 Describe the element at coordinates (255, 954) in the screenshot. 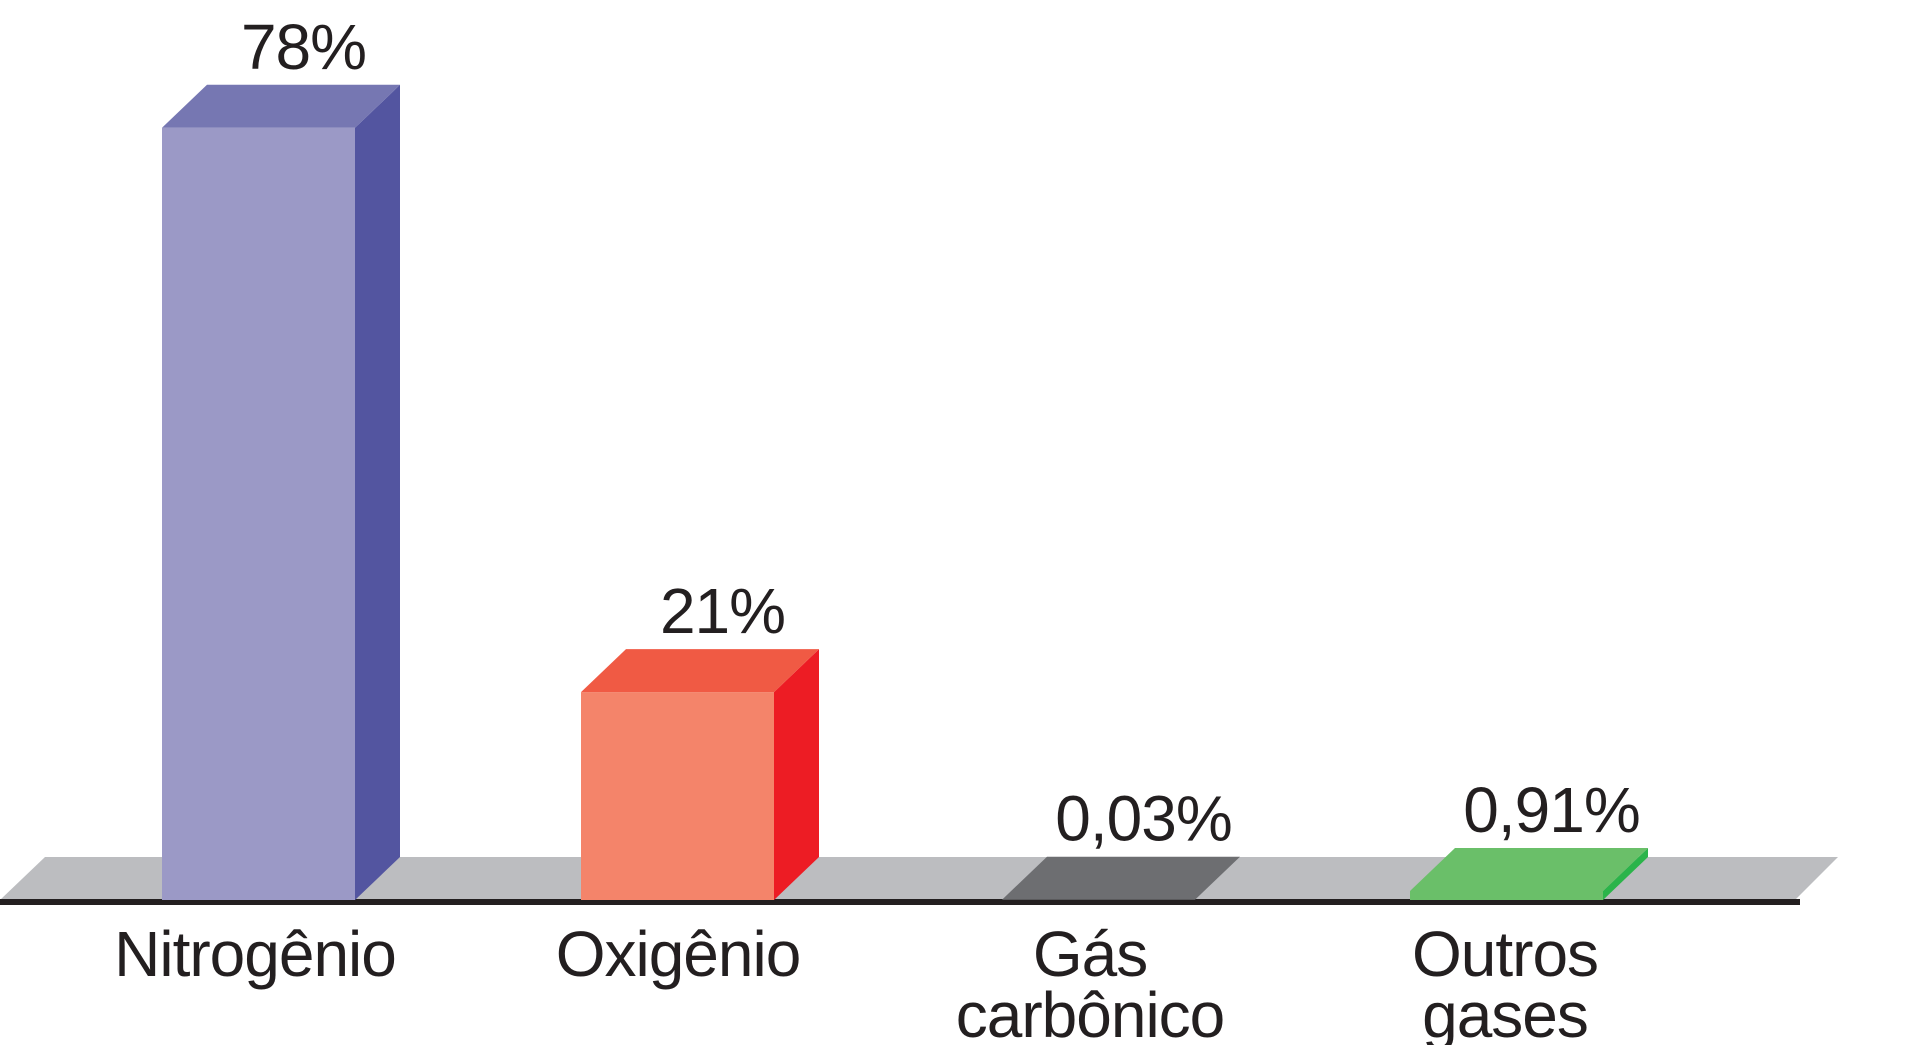

I see `category-label-0: Nitrogênio` at that location.